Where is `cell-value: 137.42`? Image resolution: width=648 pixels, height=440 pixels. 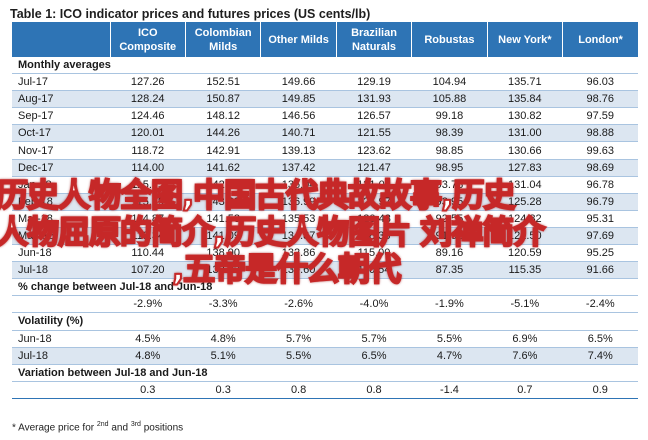
cell-value: 137.42 is located at coordinates (298, 168).